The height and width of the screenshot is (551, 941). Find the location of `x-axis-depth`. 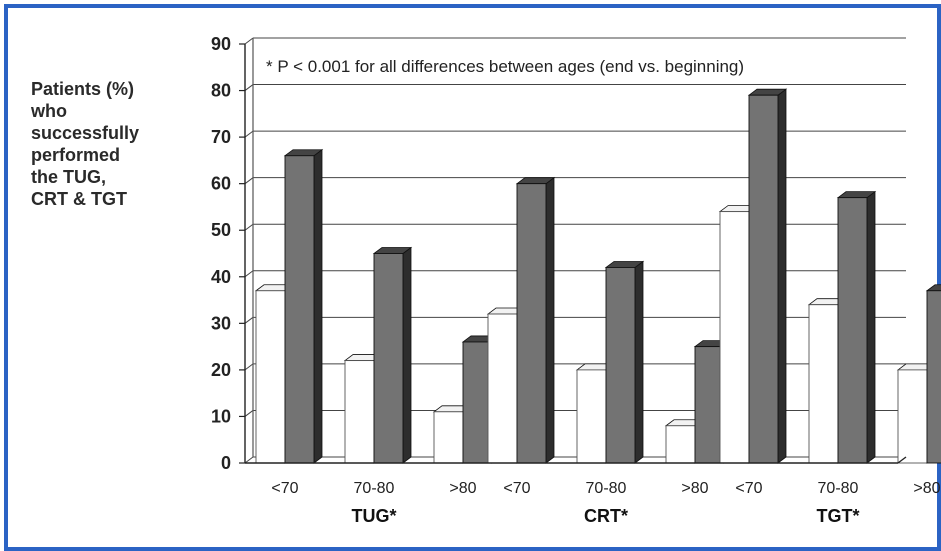

x-axis-depth is located at coordinates (902, 460).